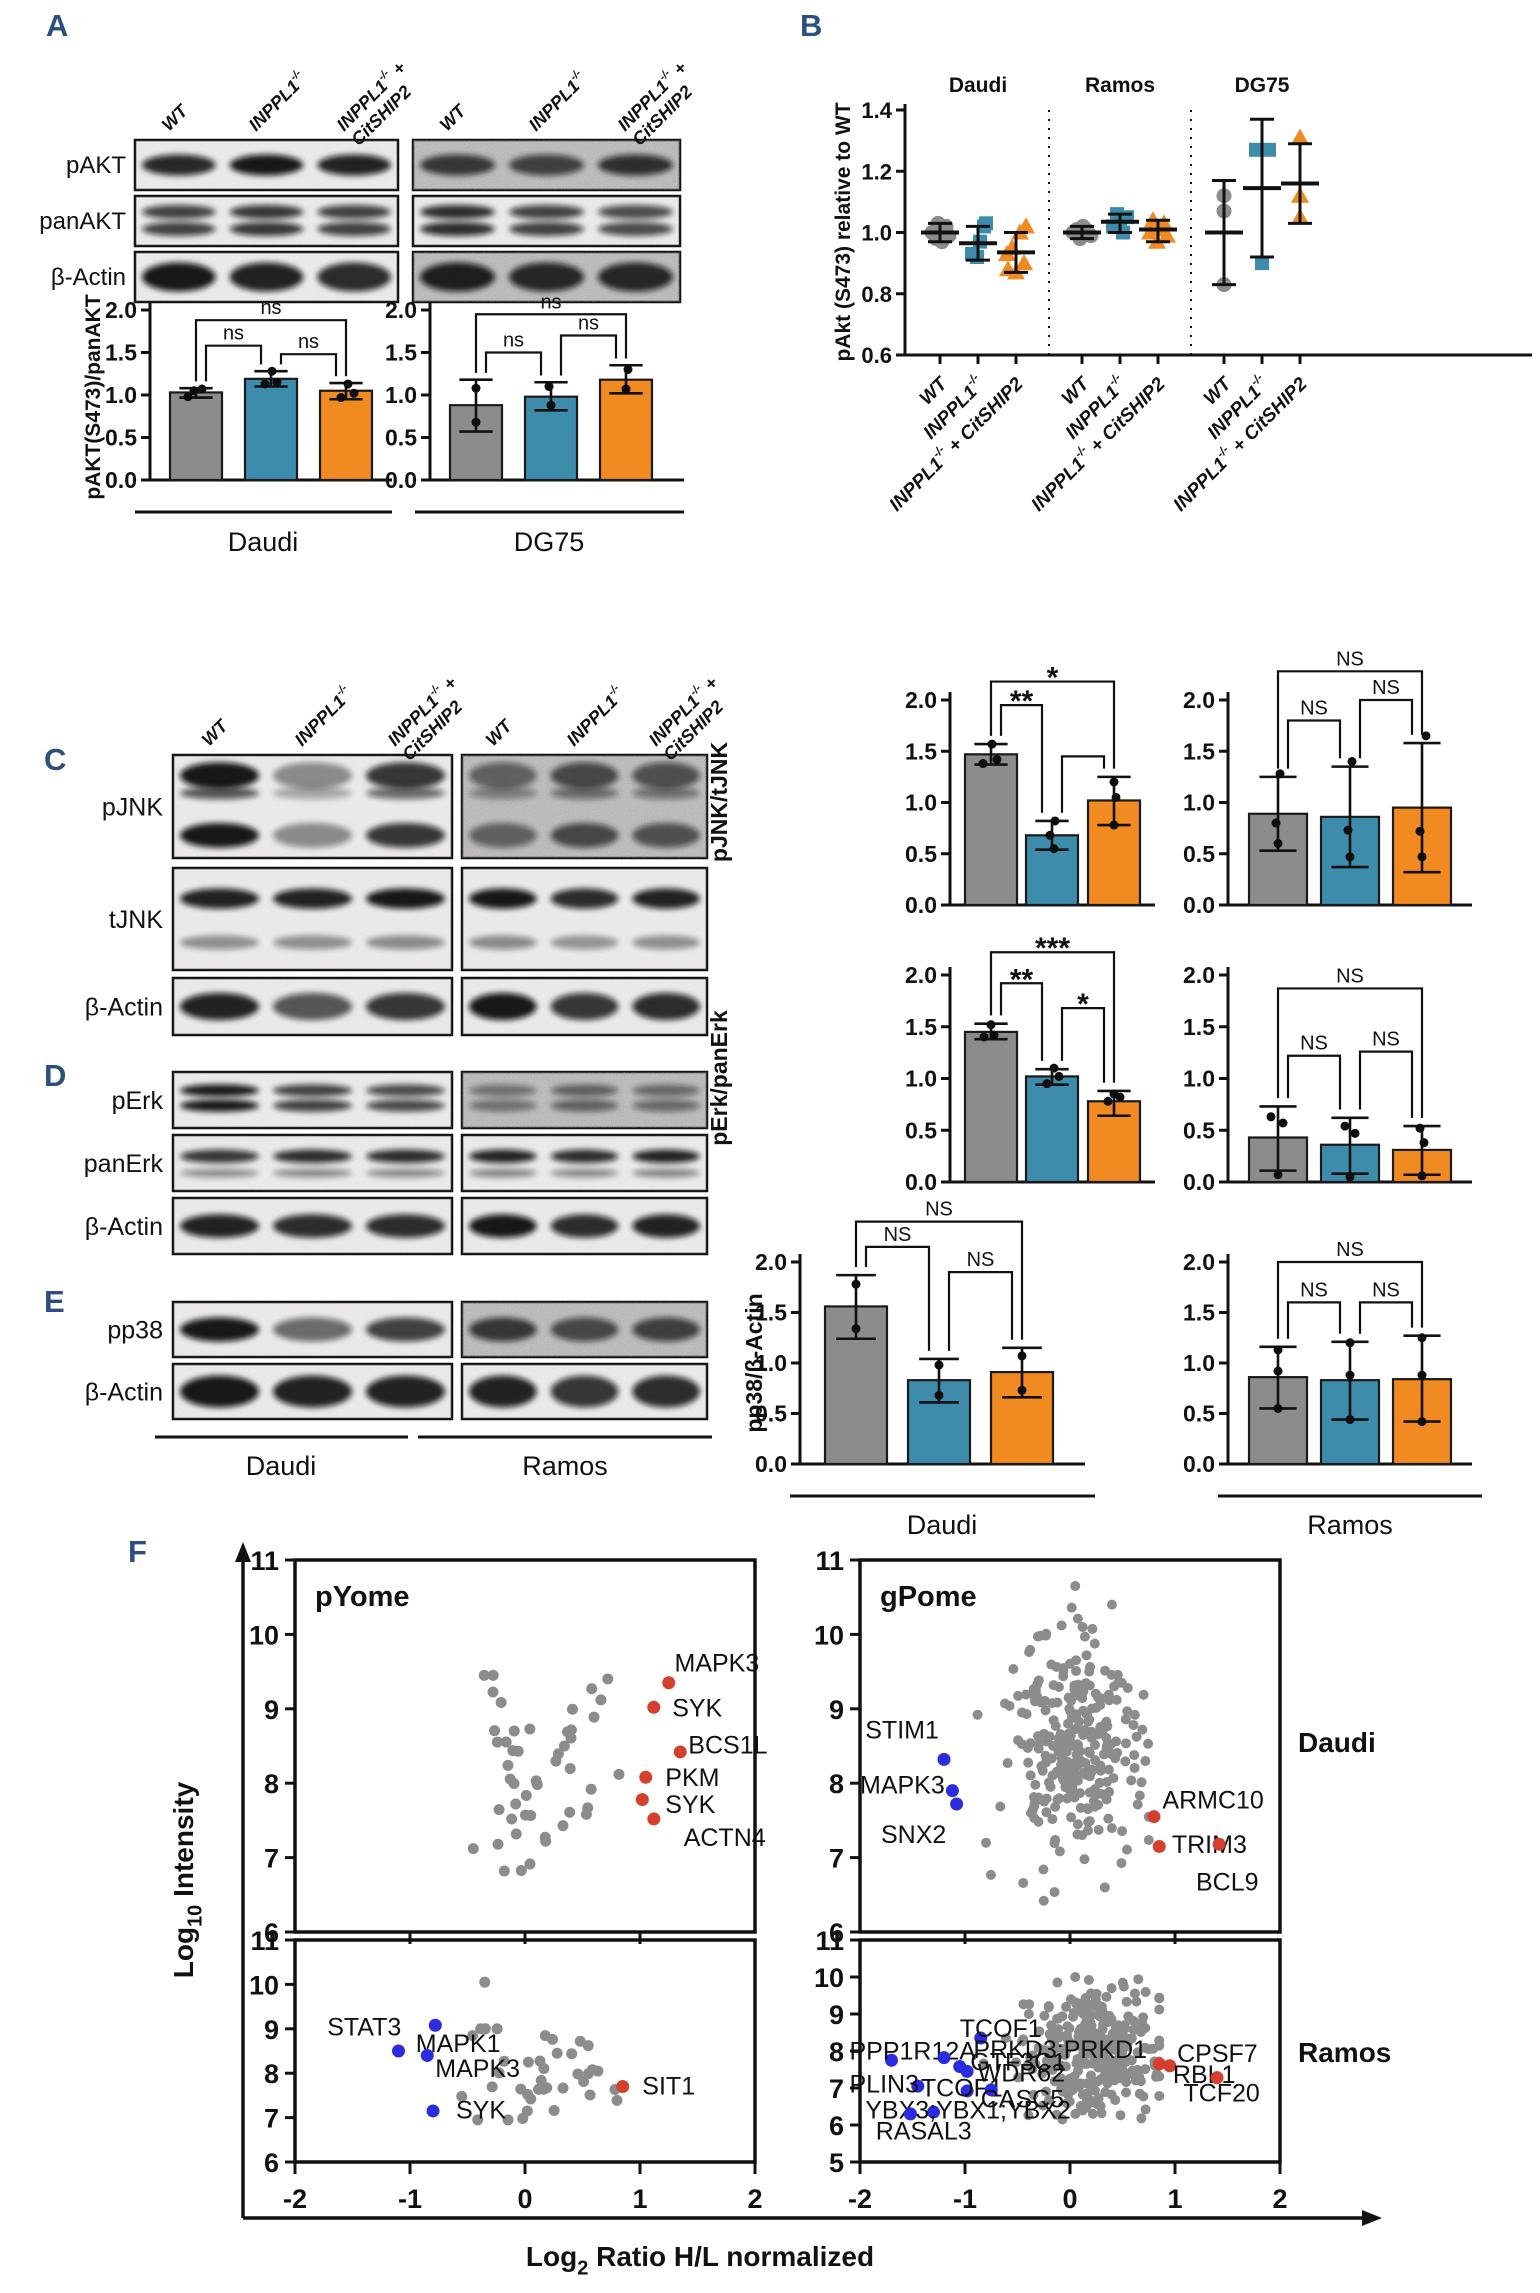  I want to click on x-tick-label: -1, so click(410, 2199).